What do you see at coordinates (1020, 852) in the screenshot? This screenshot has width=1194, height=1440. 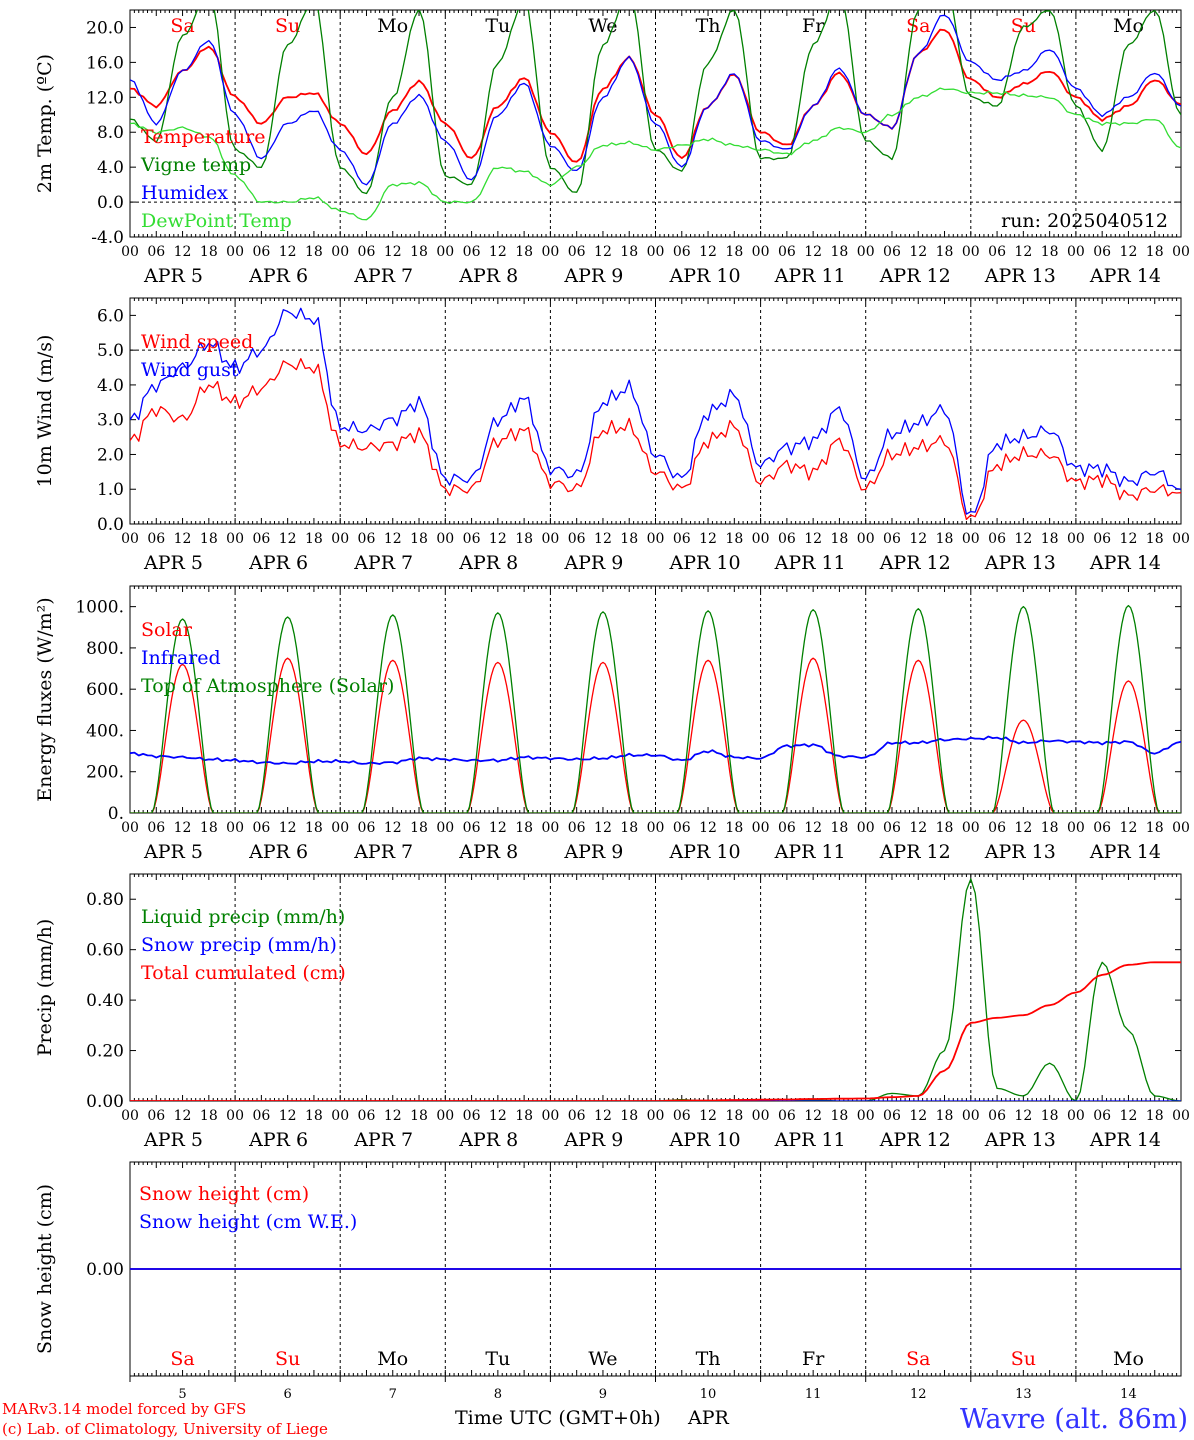 I see `date-label: APR 13` at bounding box center [1020, 852].